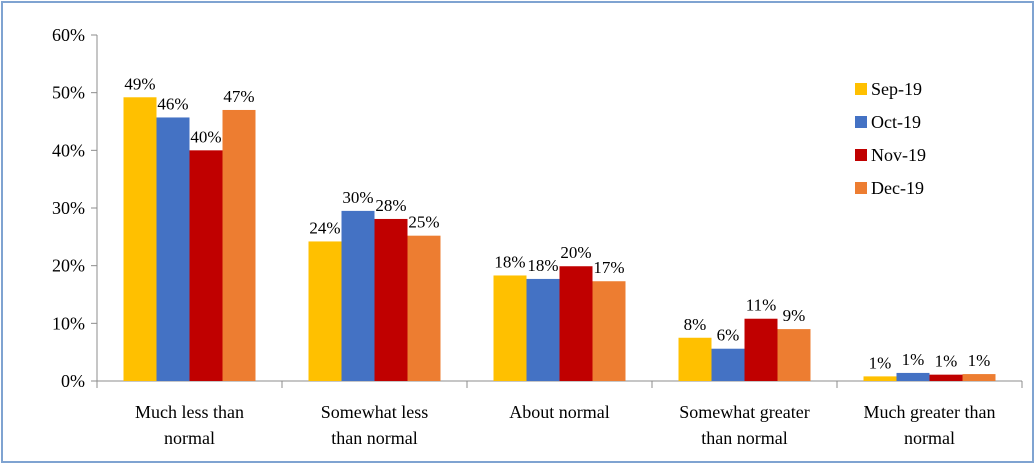 The width and height of the screenshot is (1035, 464). What do you see at coordinates (896, 89) in the screenshot?
I see `legend-label: Sep-19` at bounding box center [896, 89].